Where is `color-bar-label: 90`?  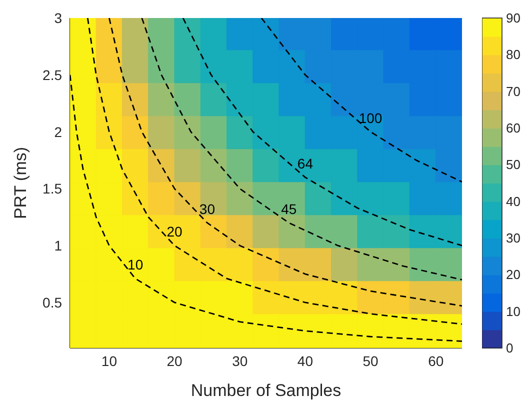
color-bar-label: 90 is located at coordinates (513, 18).